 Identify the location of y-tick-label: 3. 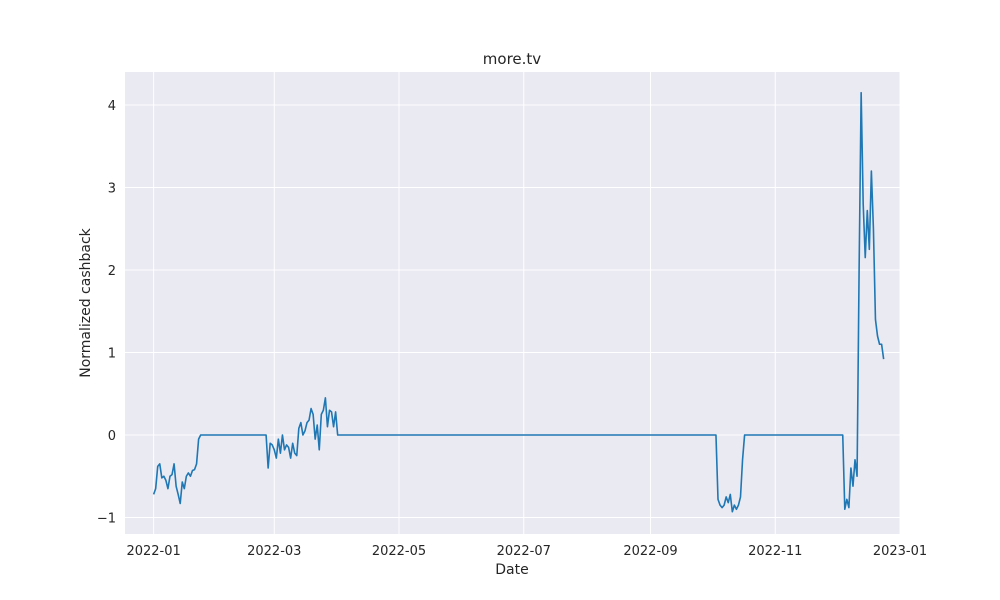
(112, 189).